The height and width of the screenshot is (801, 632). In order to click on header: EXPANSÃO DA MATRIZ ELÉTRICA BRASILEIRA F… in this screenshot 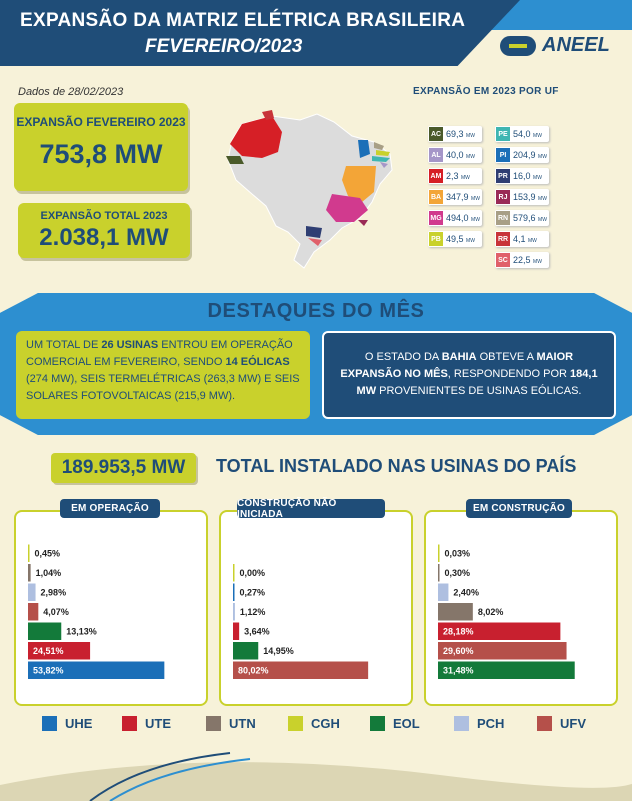, I will do `click(316, 40)`.